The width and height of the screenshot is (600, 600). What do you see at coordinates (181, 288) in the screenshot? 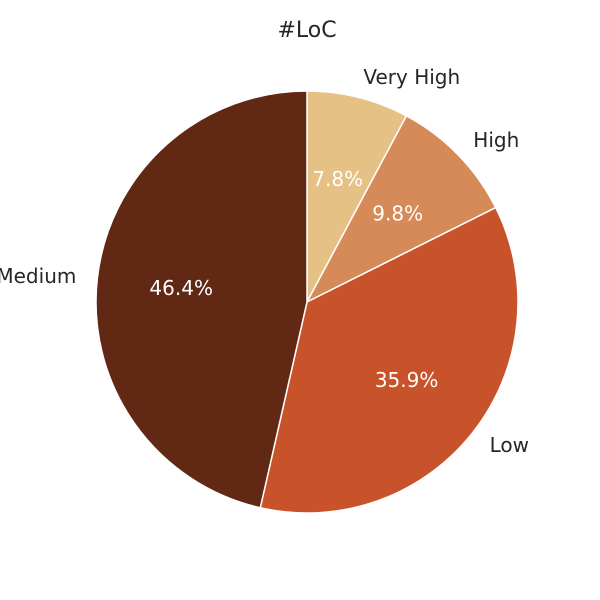
I see `slice-percent-medium: 46.4%` at bounding box center [181, 288].